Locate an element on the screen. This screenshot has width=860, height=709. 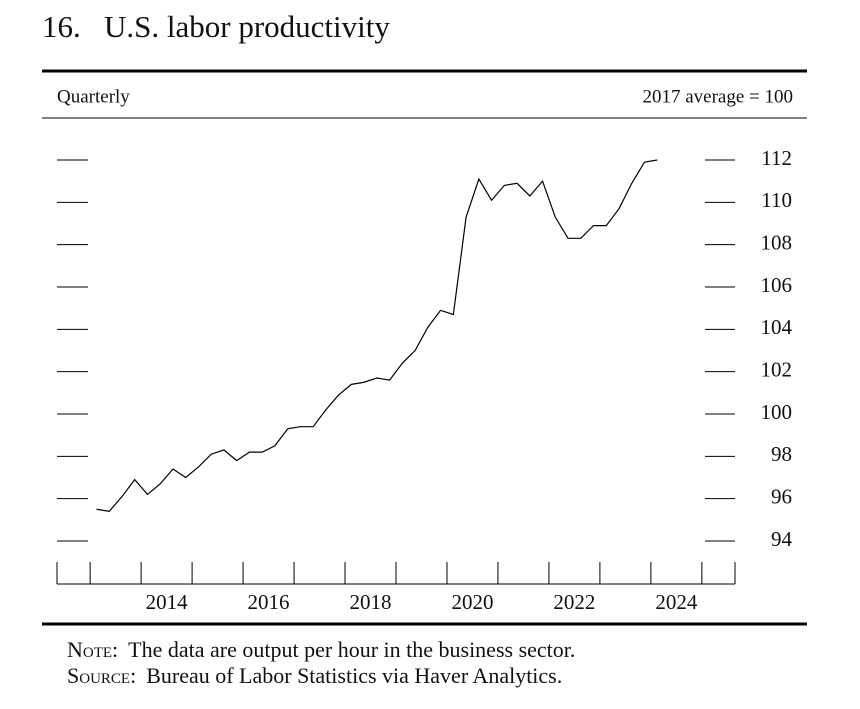
x-tick-label: 2020 is located at coordinates (472, 602).